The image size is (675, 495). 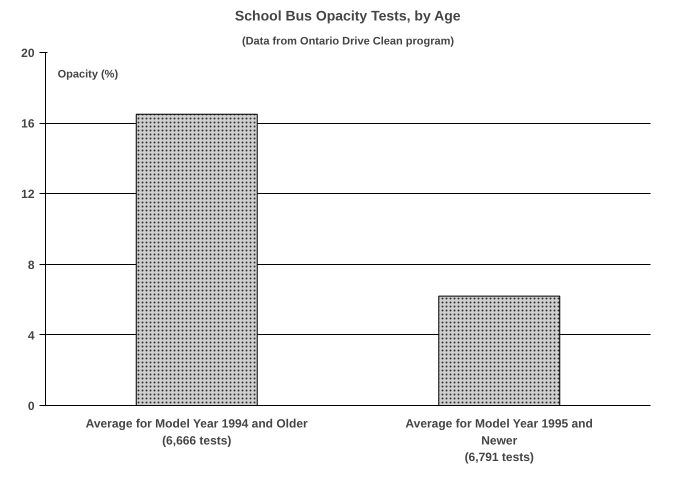 I want to click on x-tick-label: Average for Model Year 1995 and Newer (6,791 tests), so click(x=499, y=440).